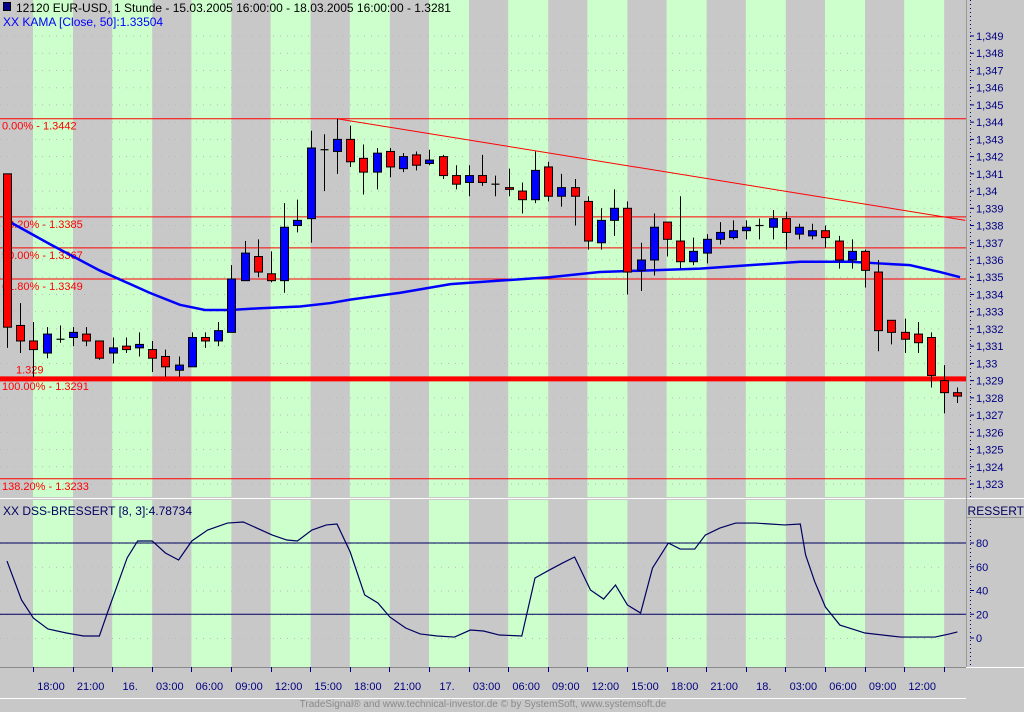 Image resolution: width=1024 pixels, height=712 pixels. Describe the element at coordinates (995, 511) in the screenshot. I see `dss-axis-title: DSS-BRESSERT` at that location.